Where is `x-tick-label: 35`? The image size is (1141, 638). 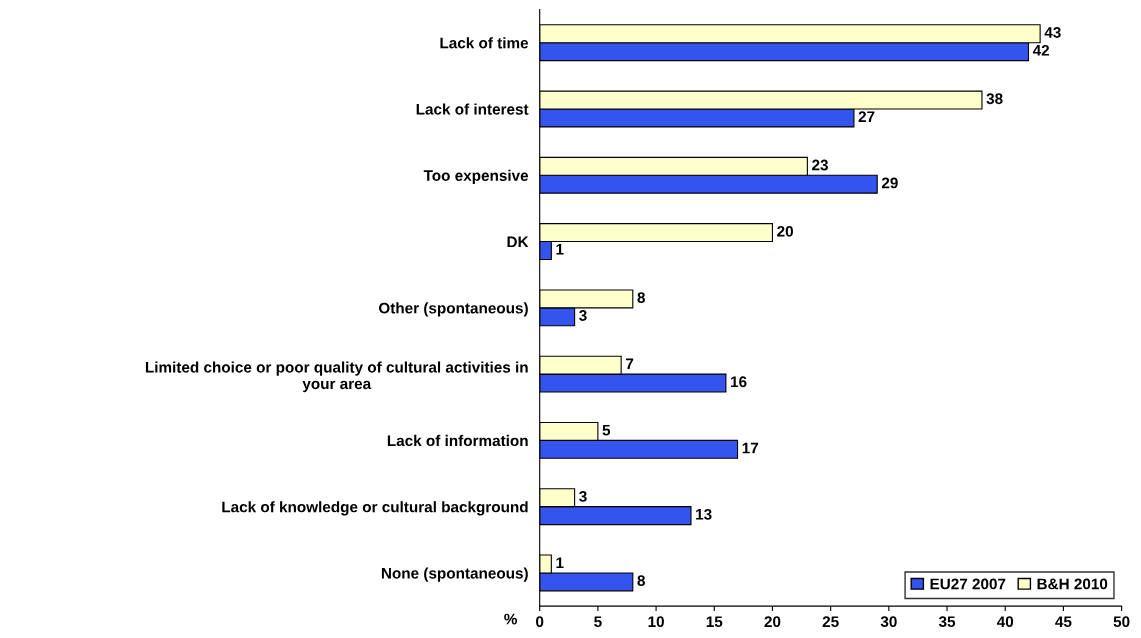
x-tick-label: 35 is located at coordinates (947, 622).